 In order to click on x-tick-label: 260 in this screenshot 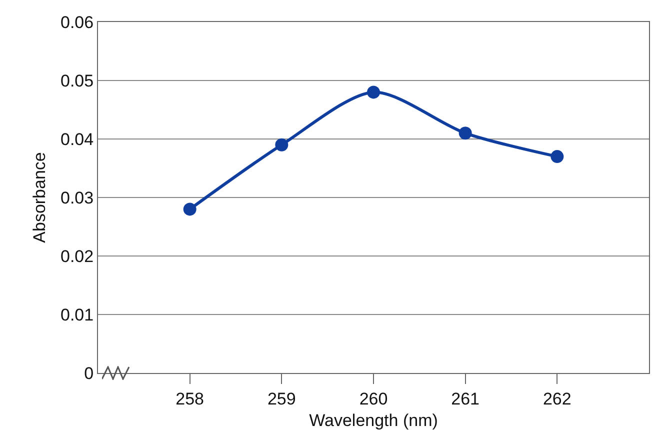, I will do `click(373, 398)`.